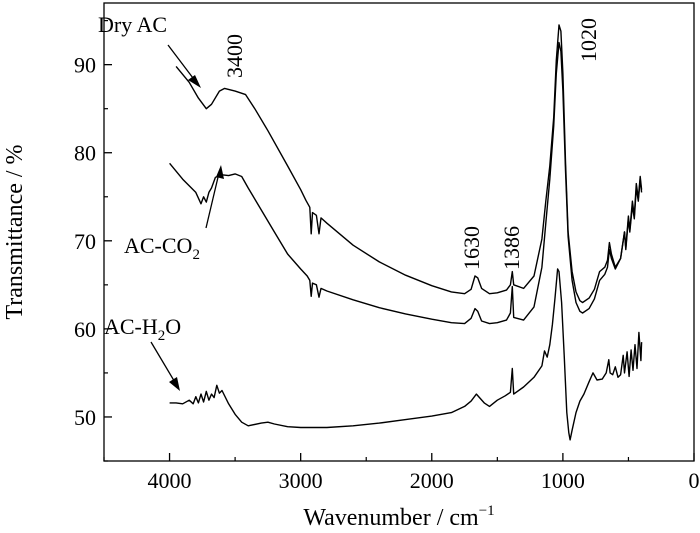 Image resolution: width=700 pixels, height=533 pixels. I want to click on y-tick-label: 70, so click(85, 241).